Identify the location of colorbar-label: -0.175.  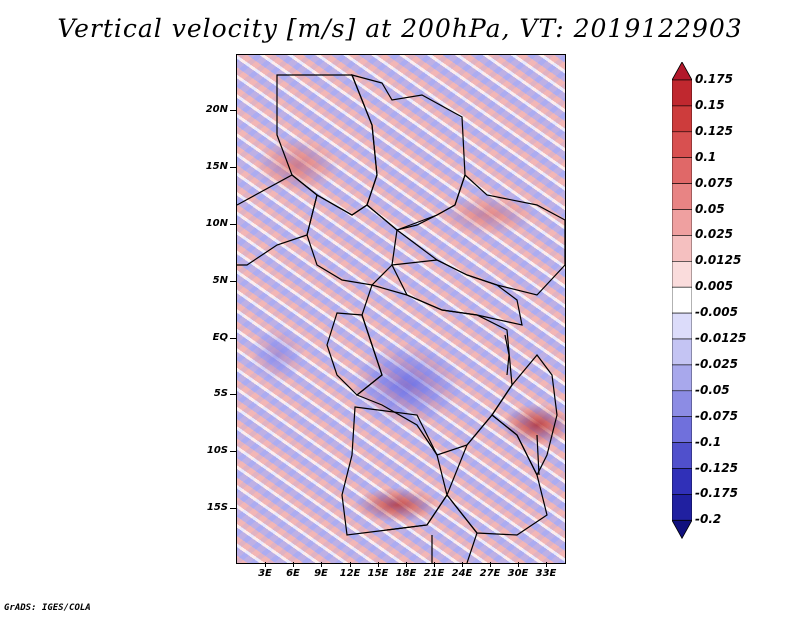
(716, 493).